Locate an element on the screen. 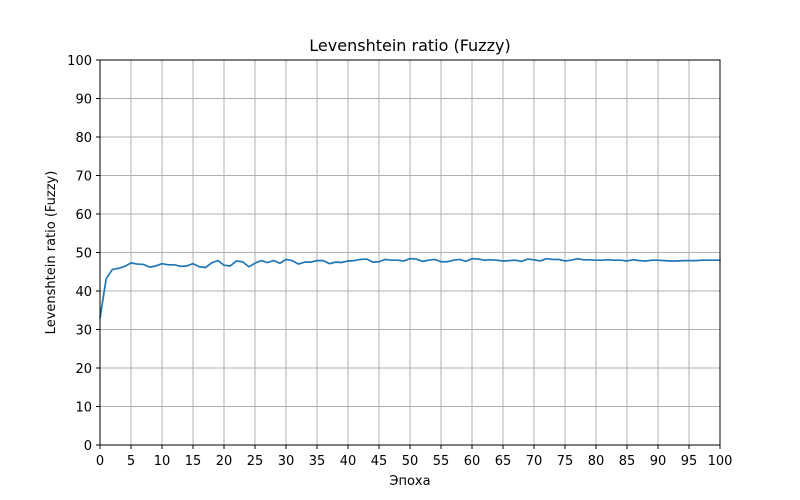  x-axis-label: Эпоха is located at coordinates (409, 481).